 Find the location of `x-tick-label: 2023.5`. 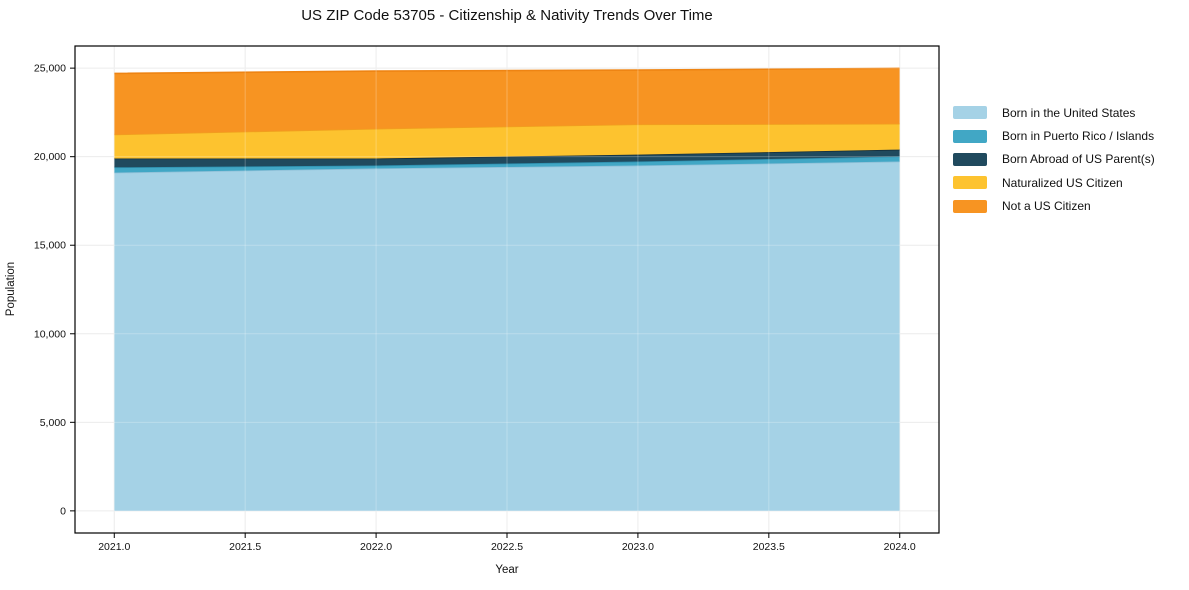

x-tick-label: 2023.5 is located at coordinates (769, 547).